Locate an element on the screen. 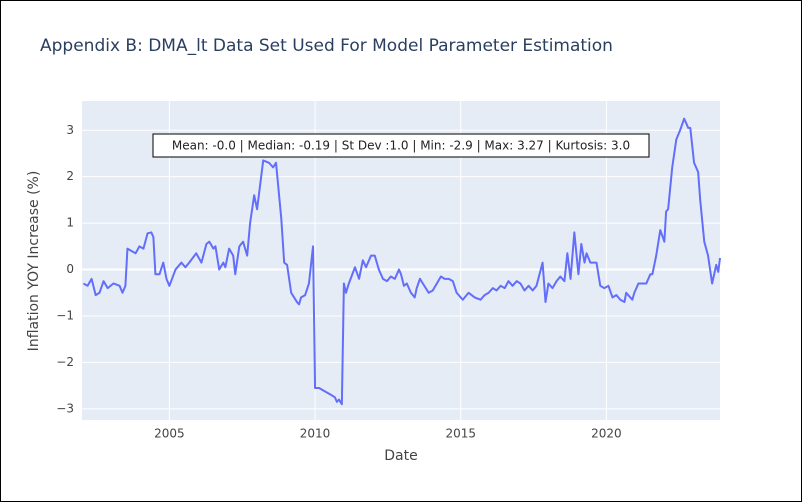 This screenshot has width=802, height=502. y-tick-label: −2 is located at coordinates (65, 362).